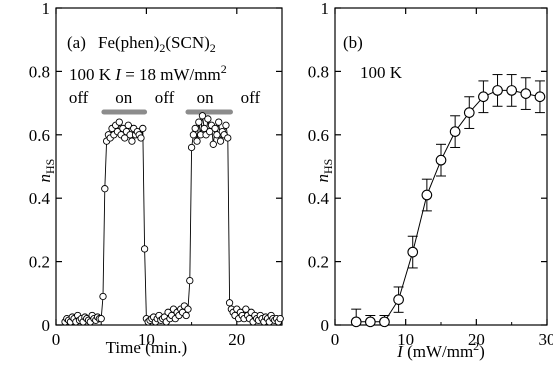 This screenshot has width=553, height=373. I want to click on a-y-axis-title: nHS, so click(46, 171).